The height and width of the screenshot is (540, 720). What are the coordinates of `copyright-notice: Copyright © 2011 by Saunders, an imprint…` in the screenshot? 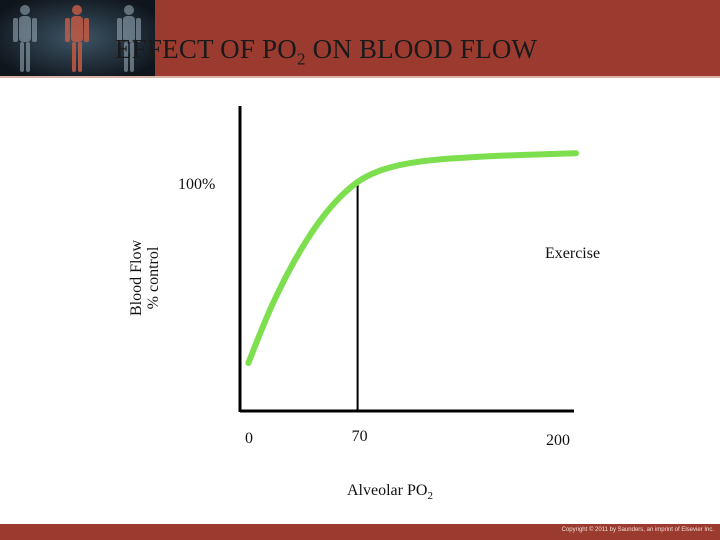 It's located at (637, 530).